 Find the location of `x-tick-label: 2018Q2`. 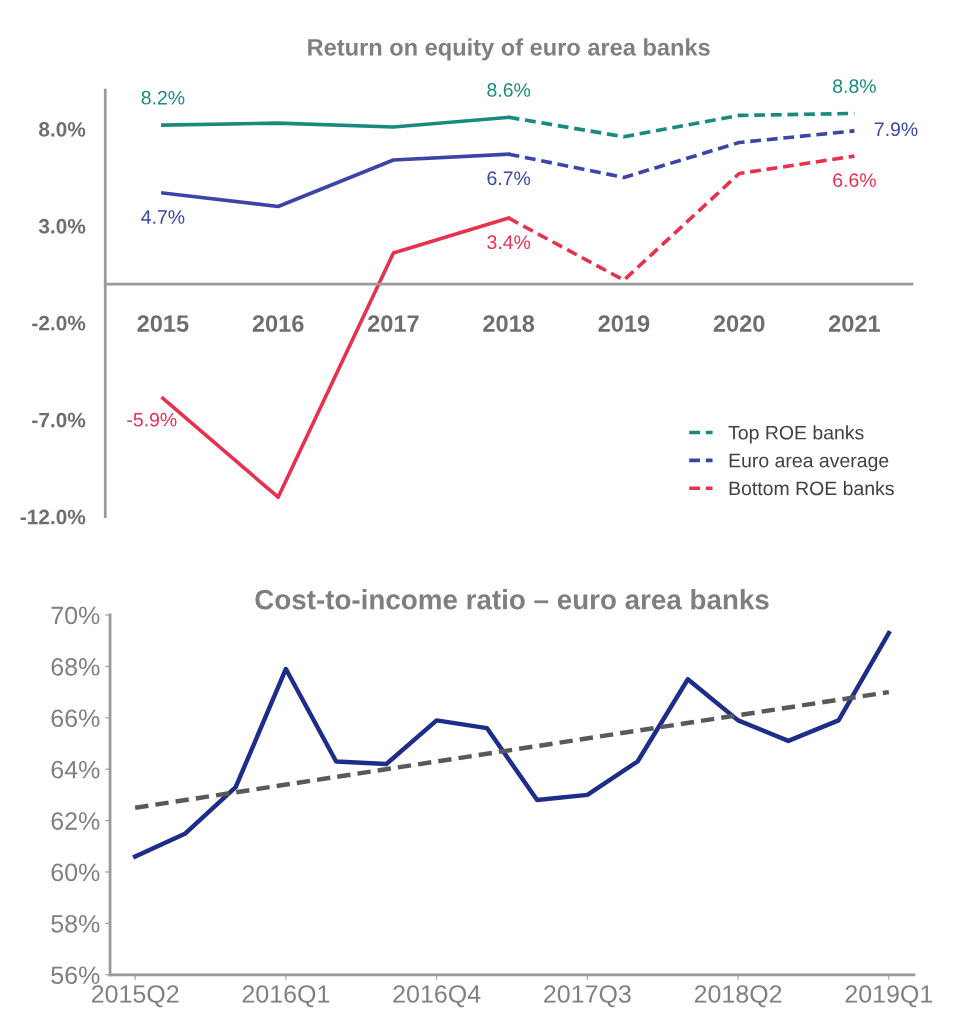

x-tick-label: 2018Q2 is located at coordinates (738, 996).